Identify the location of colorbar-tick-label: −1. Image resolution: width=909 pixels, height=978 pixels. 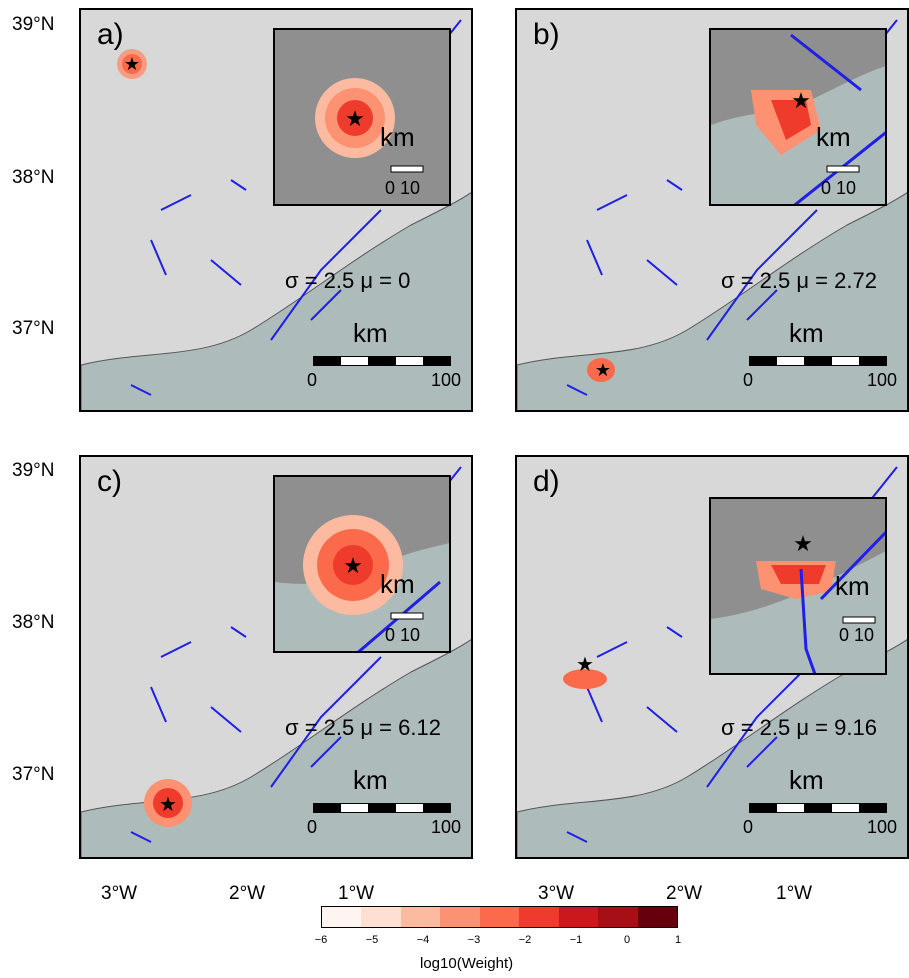
(576, 940).